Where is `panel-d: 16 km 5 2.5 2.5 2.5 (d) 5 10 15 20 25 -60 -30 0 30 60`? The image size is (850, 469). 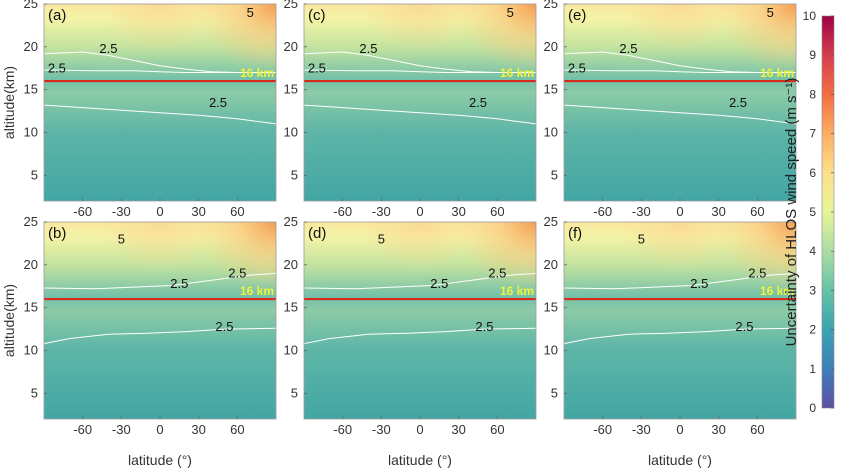
panel-d: 16 km 5 2.5 2.5 2.5 (d) 5 10 15 20 25 -60 -30 0 30 60 is located at coordinates (410, 325).